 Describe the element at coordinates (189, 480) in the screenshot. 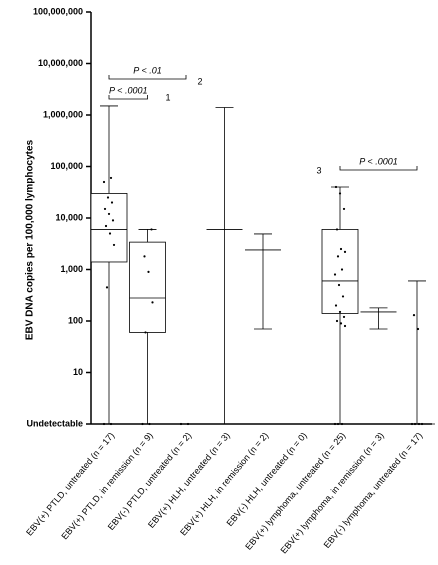

I see `x-tick-label: EBV(+) HLH, untreated (n = 3)` at that location.